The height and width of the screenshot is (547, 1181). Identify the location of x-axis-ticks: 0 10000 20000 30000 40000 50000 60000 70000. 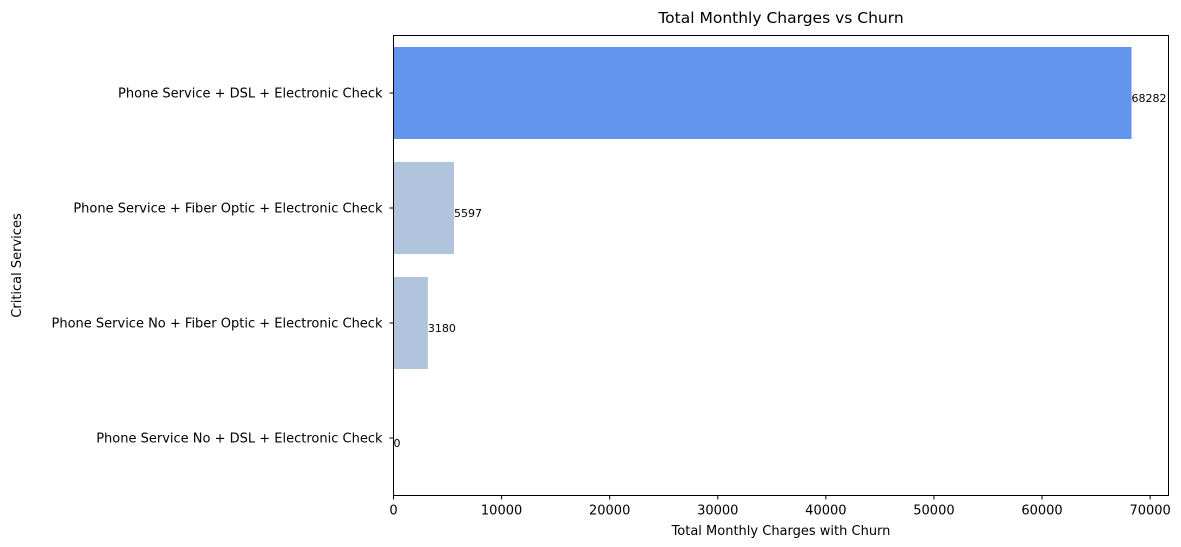
(780, 507).